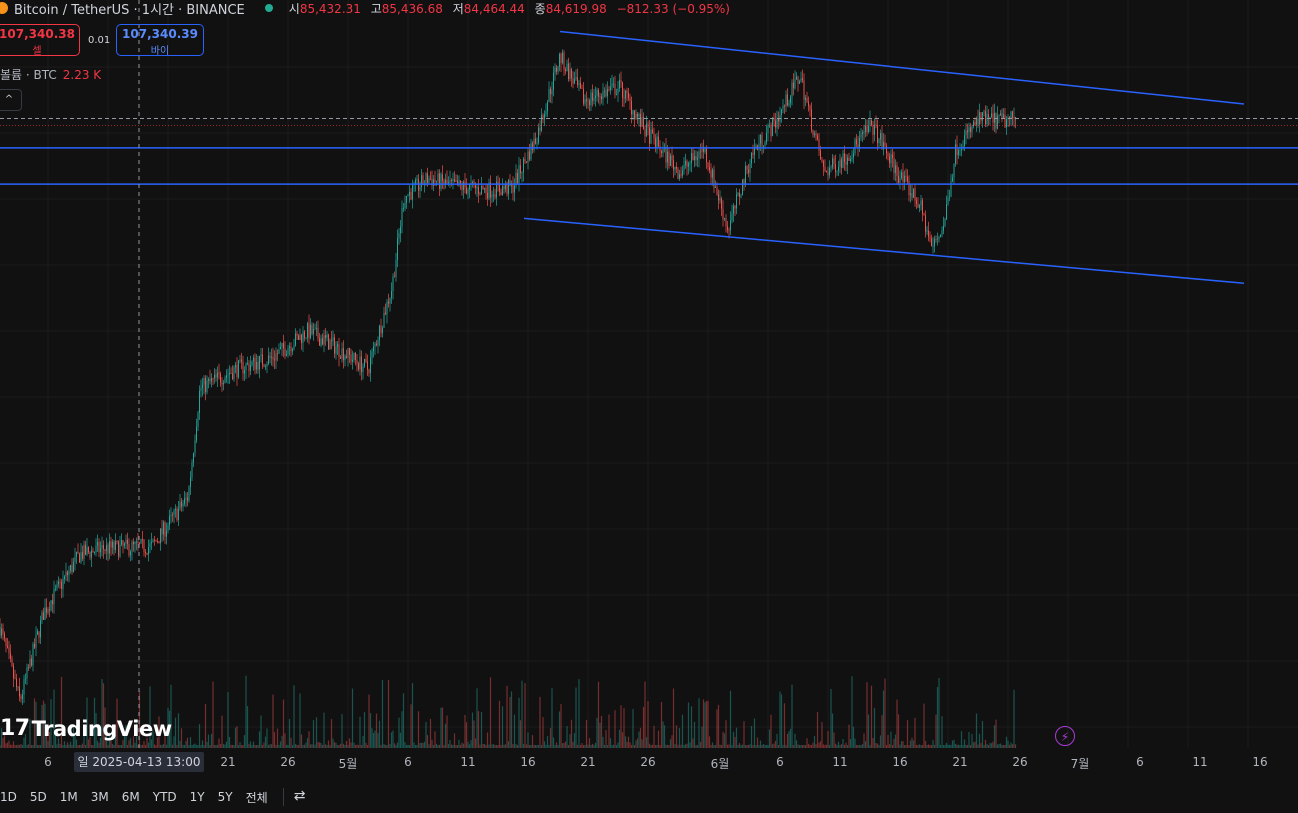 The image size is (1298, 813). Describe the element at coordinates (160, 40) in the screenshot. I see `buy-button: 107,340.39 바이` at that location.